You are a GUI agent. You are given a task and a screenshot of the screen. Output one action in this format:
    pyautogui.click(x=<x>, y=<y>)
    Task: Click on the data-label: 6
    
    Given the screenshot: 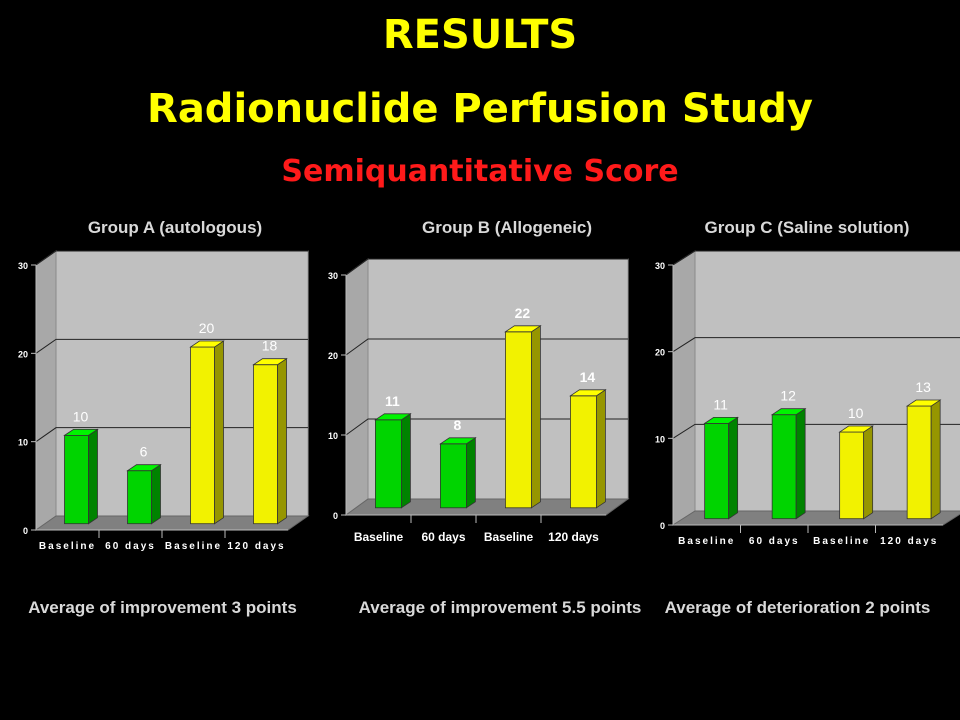 What is the action you would take?
    pyautogui.click(x=144, y=452)
    